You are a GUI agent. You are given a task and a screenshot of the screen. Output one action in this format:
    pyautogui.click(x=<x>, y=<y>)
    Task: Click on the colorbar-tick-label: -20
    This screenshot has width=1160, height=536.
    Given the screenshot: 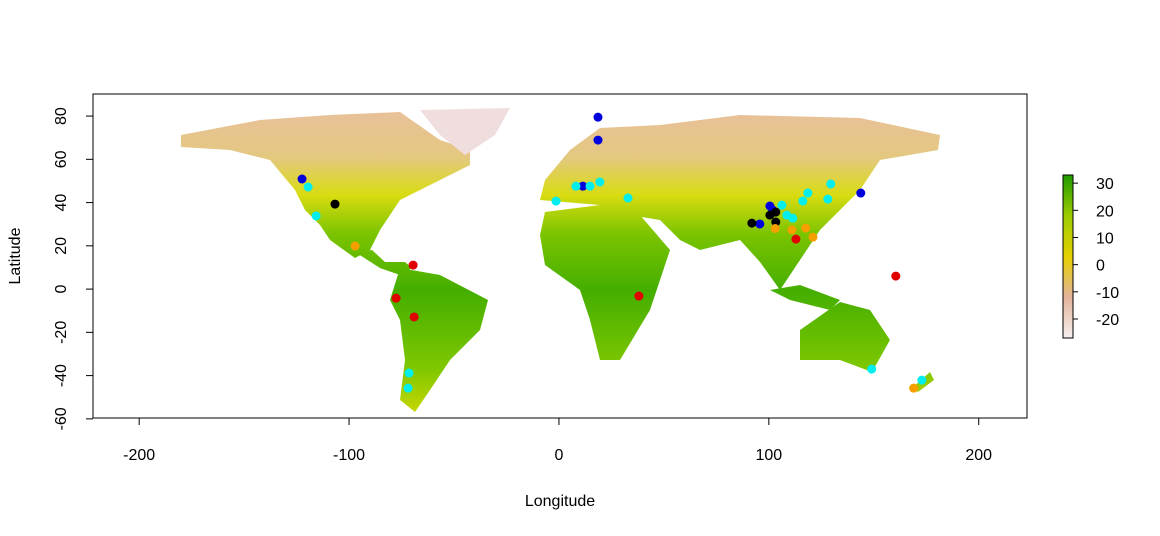 What is the action you would take?
    pyautogui.click(x=1107, y=320)
    